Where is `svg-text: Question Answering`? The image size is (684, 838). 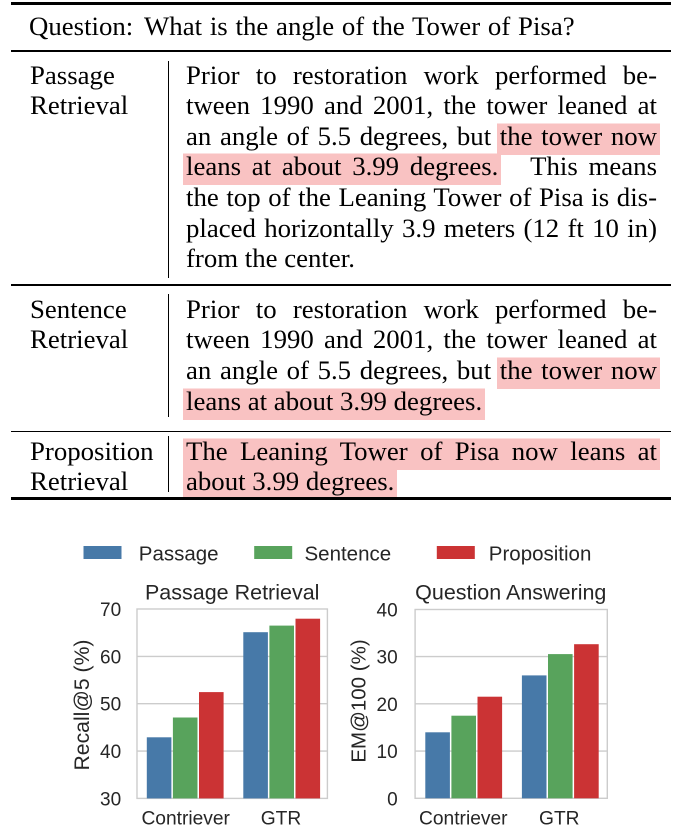 svg-text: Question Answering is located at coordinates (510, 592).